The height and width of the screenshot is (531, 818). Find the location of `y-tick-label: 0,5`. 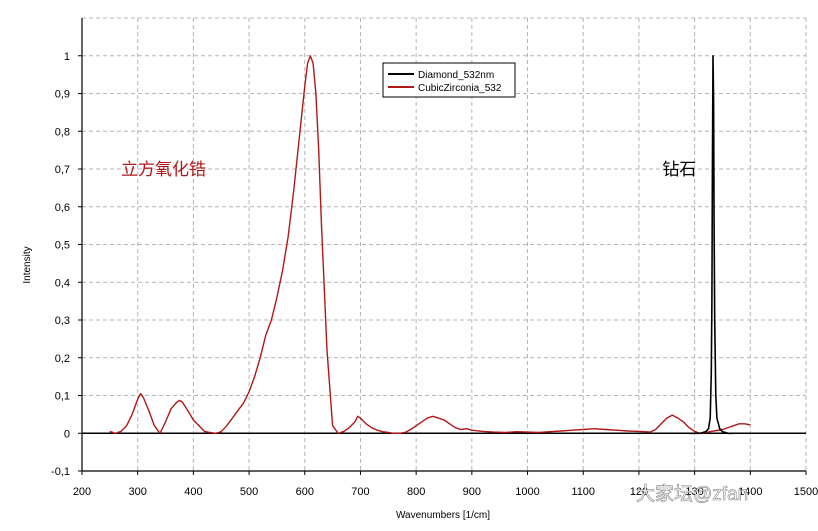

y-tick-label: 0,5 is located at coordinates (62, 246).